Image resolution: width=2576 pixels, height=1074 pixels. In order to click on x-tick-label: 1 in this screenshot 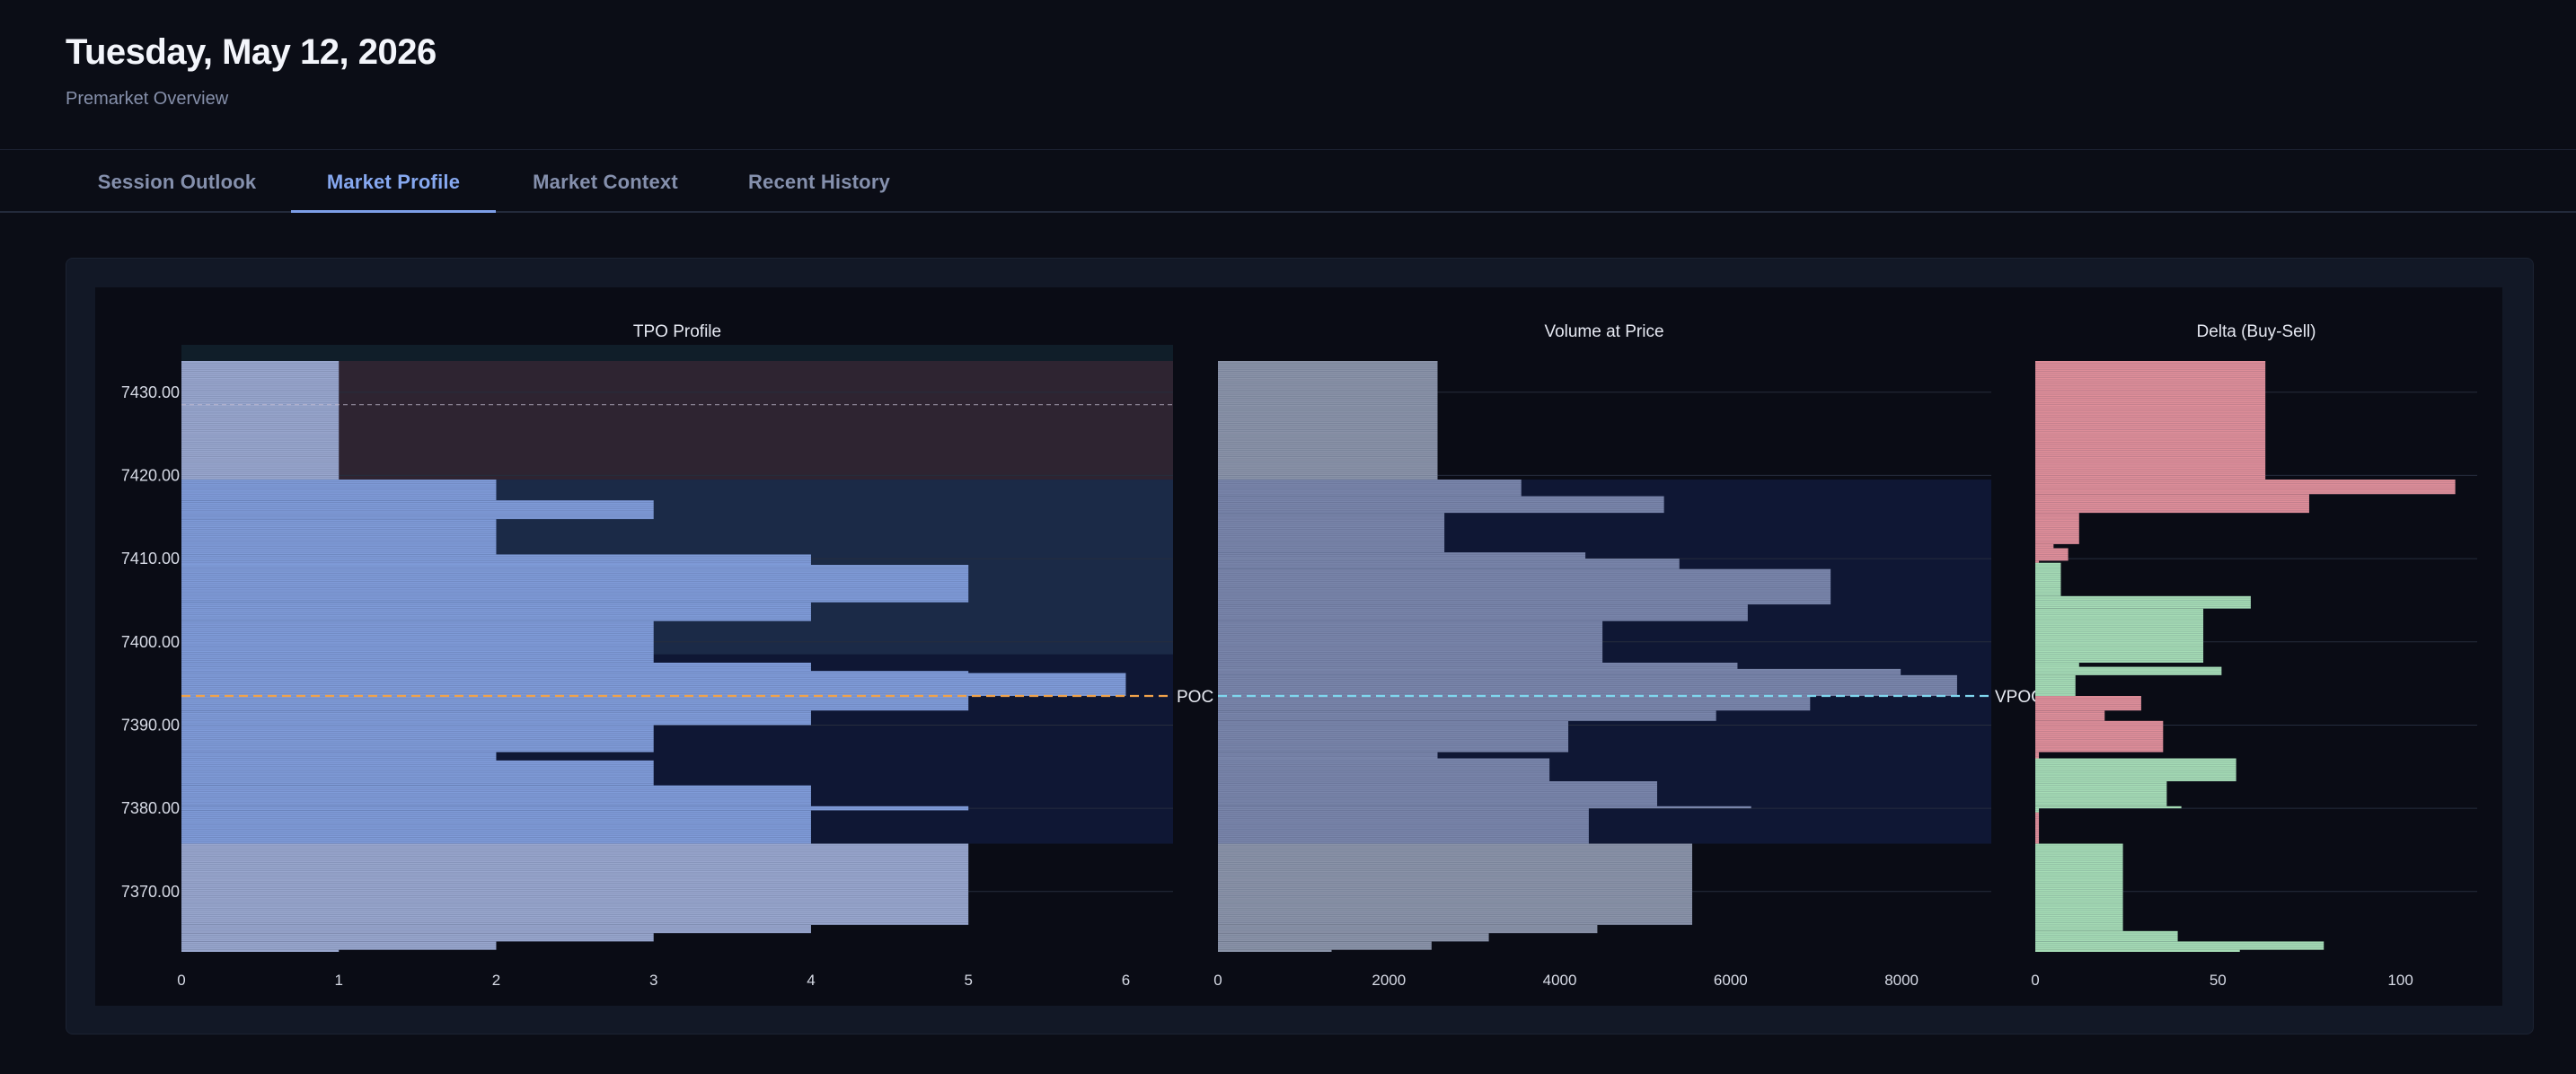, I will do `click(339, 980)`.